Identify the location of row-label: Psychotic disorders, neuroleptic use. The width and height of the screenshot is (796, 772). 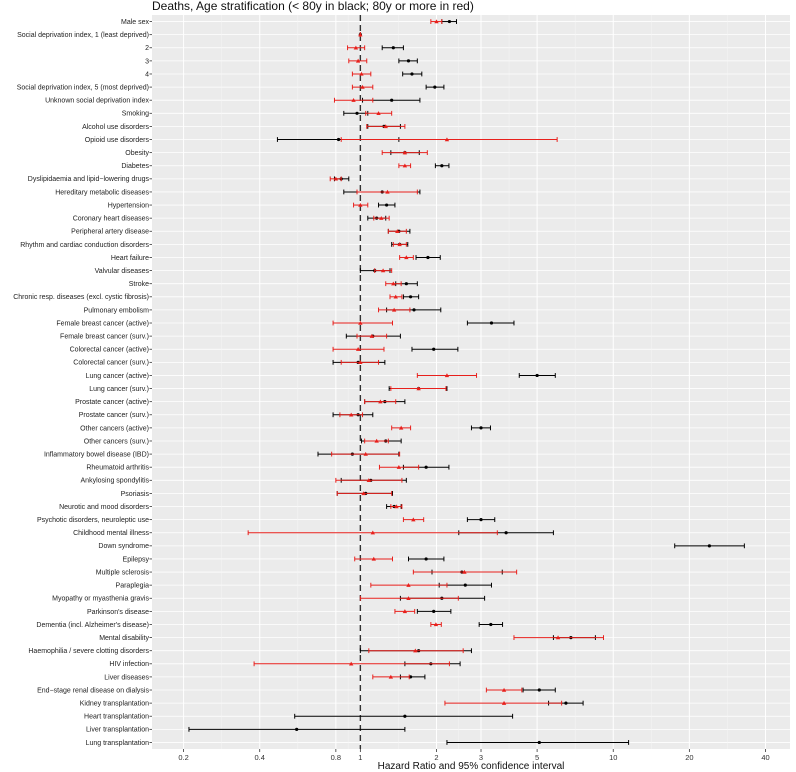
(93, 520).